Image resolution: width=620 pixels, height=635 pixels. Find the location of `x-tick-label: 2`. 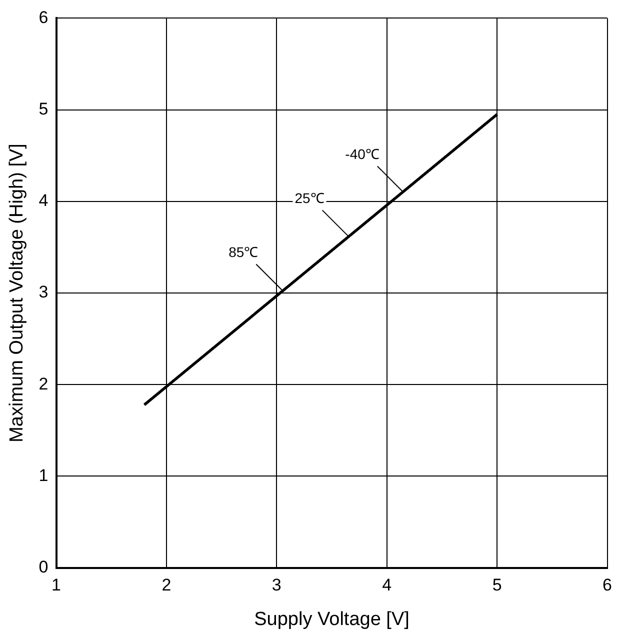

x-tick-label: 2 is located at coordinates (167, 585).